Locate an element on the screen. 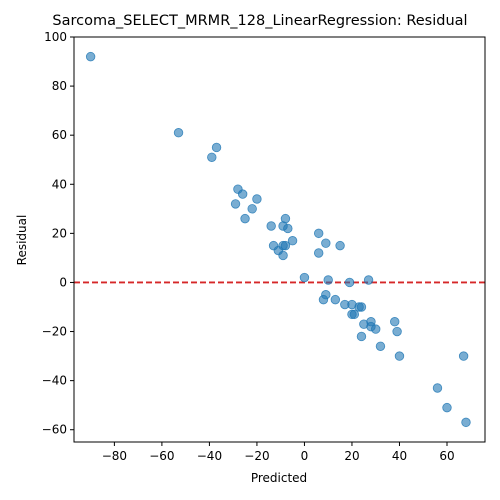 The width and height of the screenshot is (500, 500). x-tick-label: −80 is located at coordinates (114, 456).